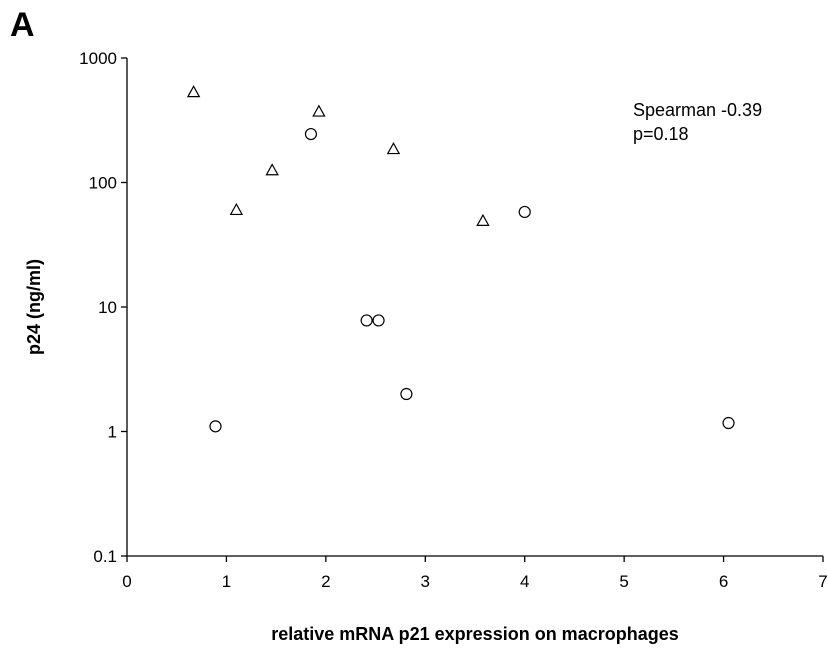 Image resolution: width=828 pixels, height=651 pixels. What do you see at coordinates (22, 25) in the screenshot?
I see `panel-label: A` at bounding box center [22, 25].